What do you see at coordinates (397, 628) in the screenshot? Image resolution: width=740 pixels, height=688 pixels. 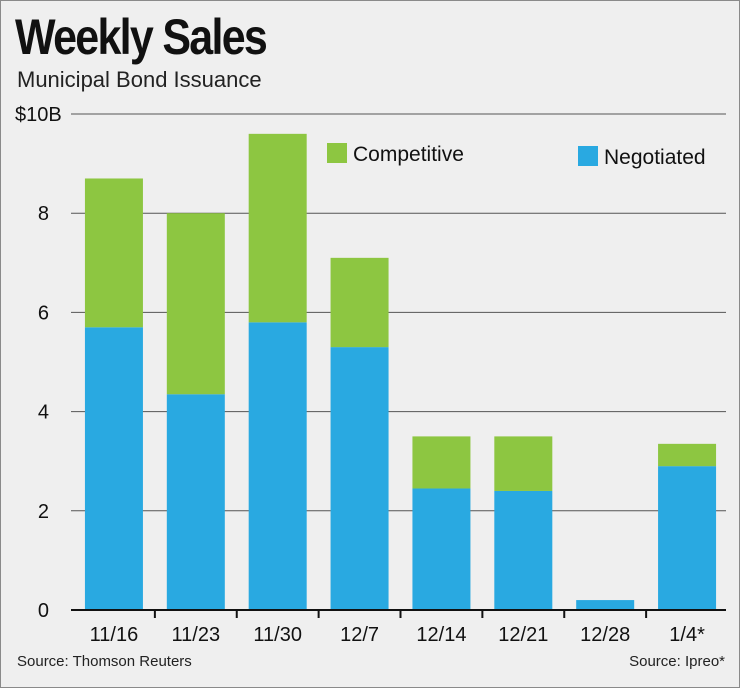 I see `x-axis-ticks: 11/16 11/23 11/30 12/7 12/14 12/21 12/28 1/4*` at bounding box center [397, 628].